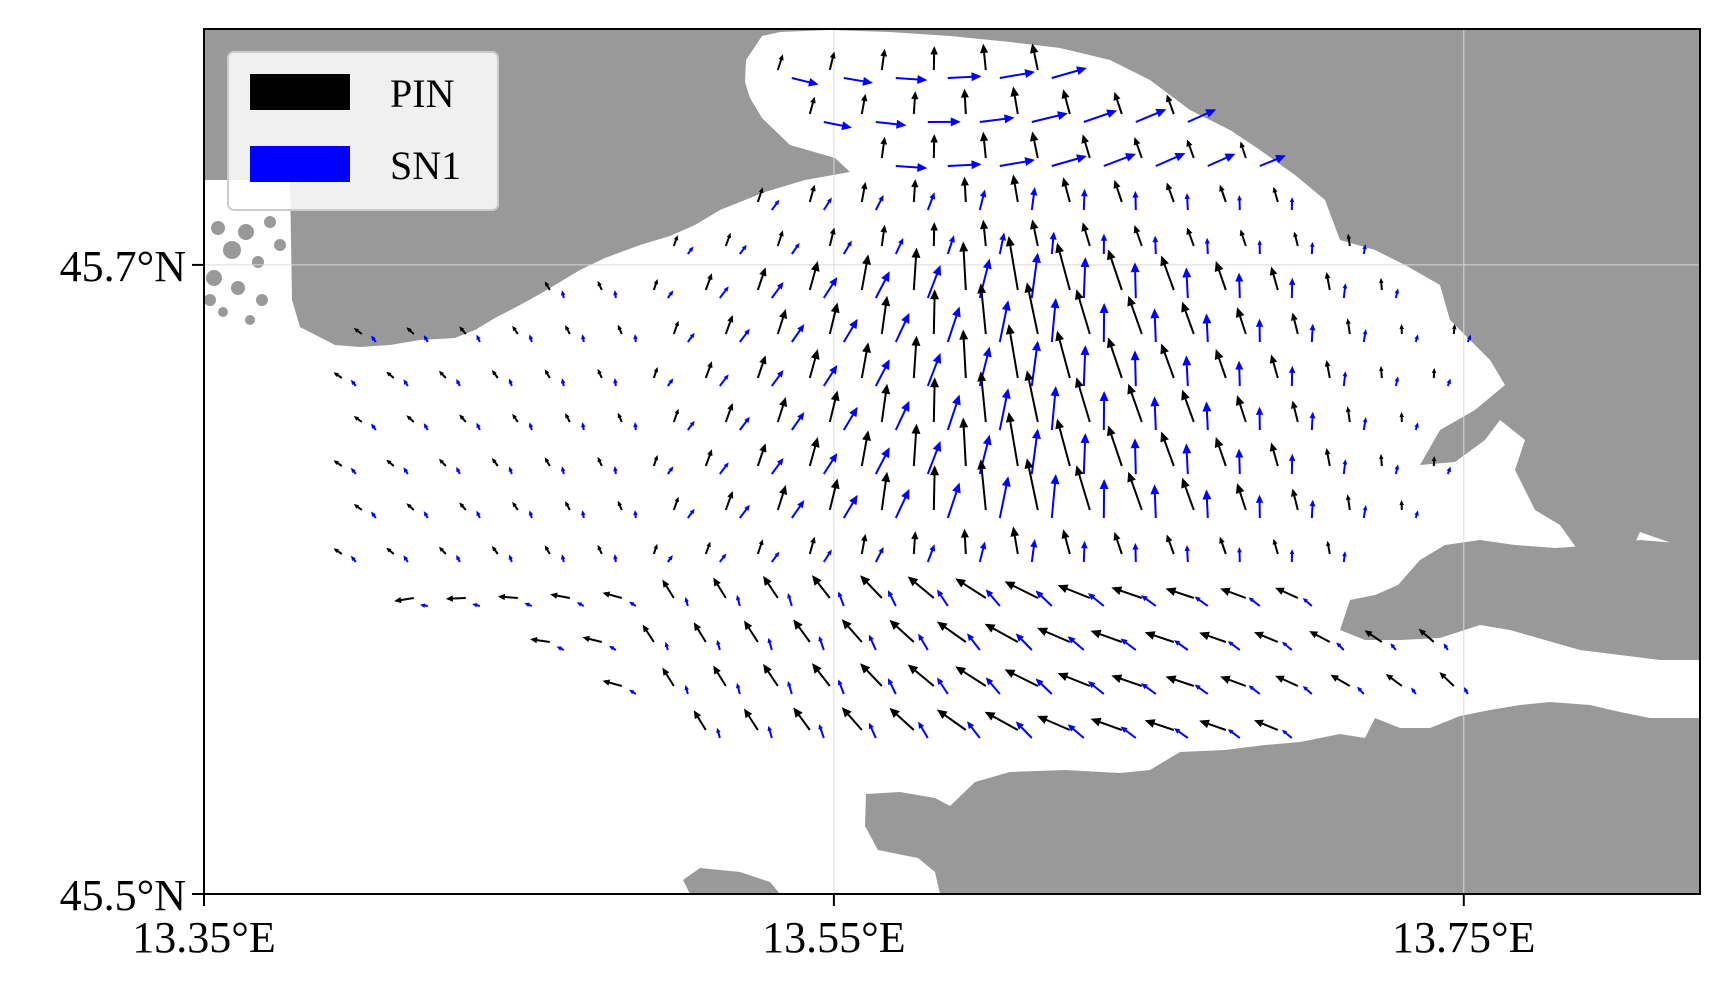  I want to click on legend-swatch-pin, so click(300, 92).